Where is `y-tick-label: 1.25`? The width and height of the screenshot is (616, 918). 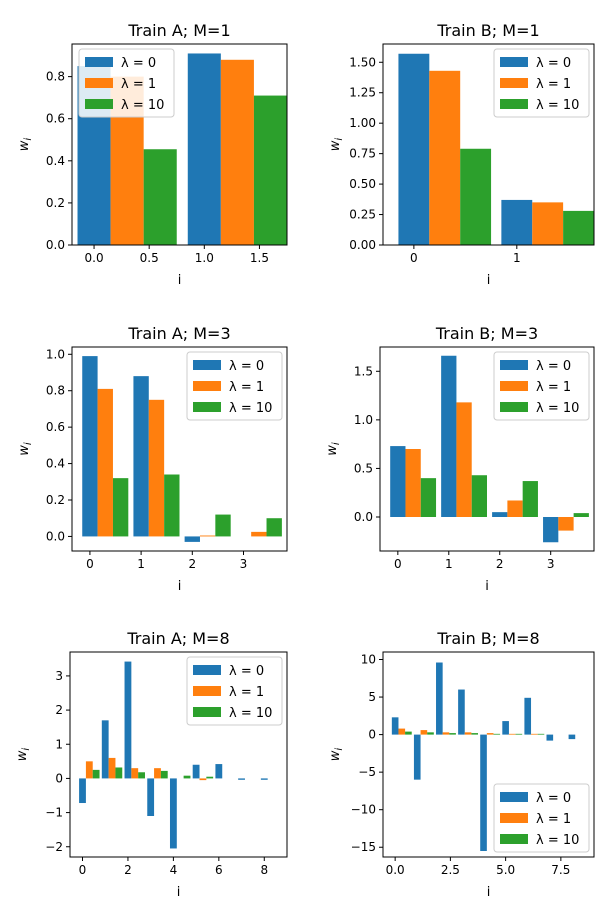
y-tick-label: 1.25 is located at coordinates (362, 93).